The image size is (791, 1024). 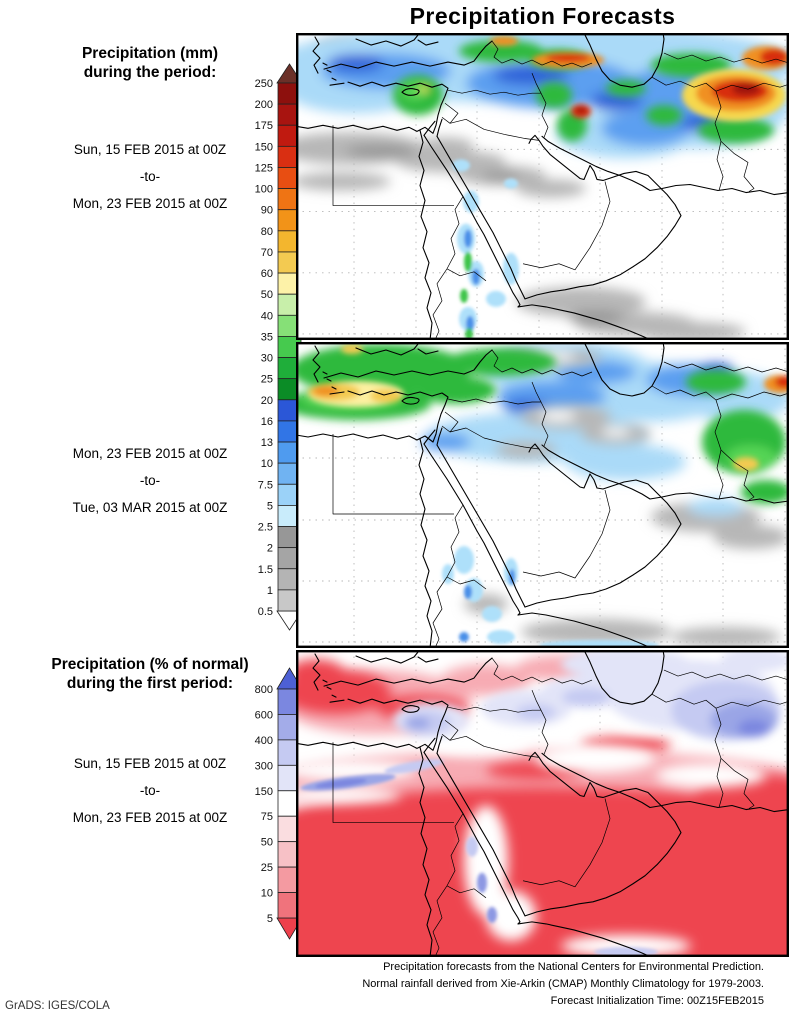 What do you see at coordinates (267, 359) in the screenshot?
I see `svg-text: 30` at bounding box center [267, 359].